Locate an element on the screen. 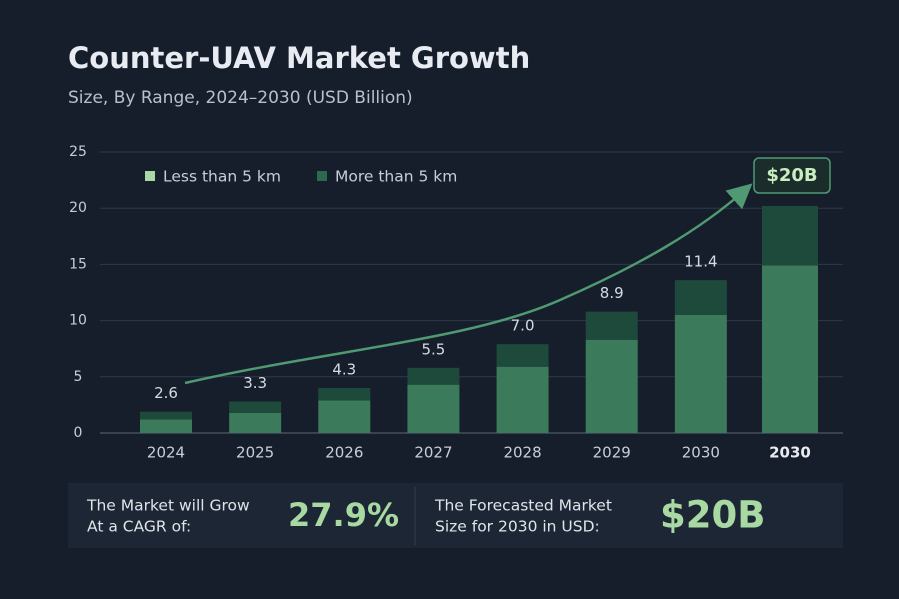 Image resolution: width=899 pixels, height=599 pixels. stat-label: The Forecasted Market is located at coordinates (523, 506).